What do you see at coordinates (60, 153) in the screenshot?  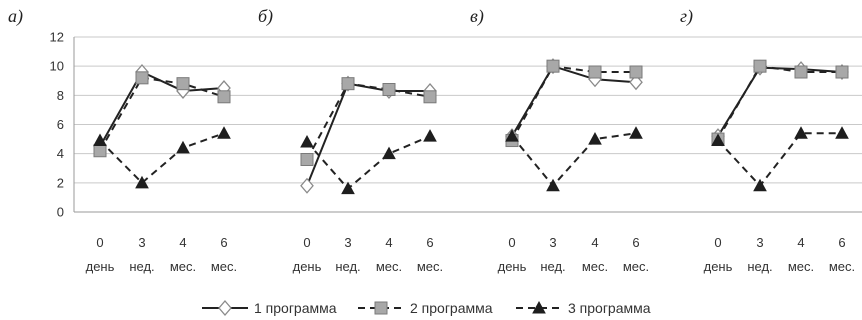 I see `y-tick-label: 4` at bounding box center [60, 153].